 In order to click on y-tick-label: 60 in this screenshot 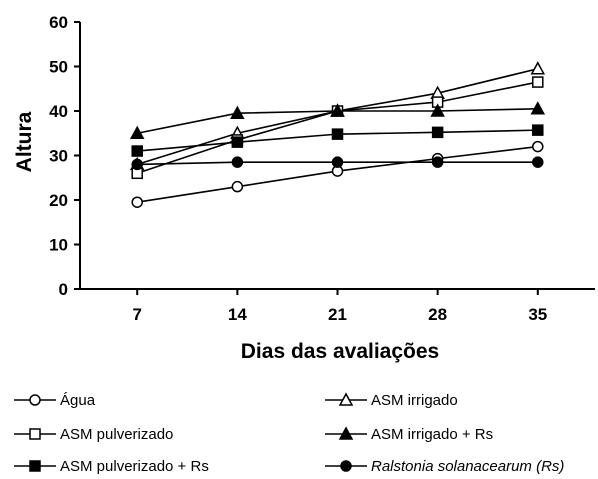, I will do `click(58, 22)`.